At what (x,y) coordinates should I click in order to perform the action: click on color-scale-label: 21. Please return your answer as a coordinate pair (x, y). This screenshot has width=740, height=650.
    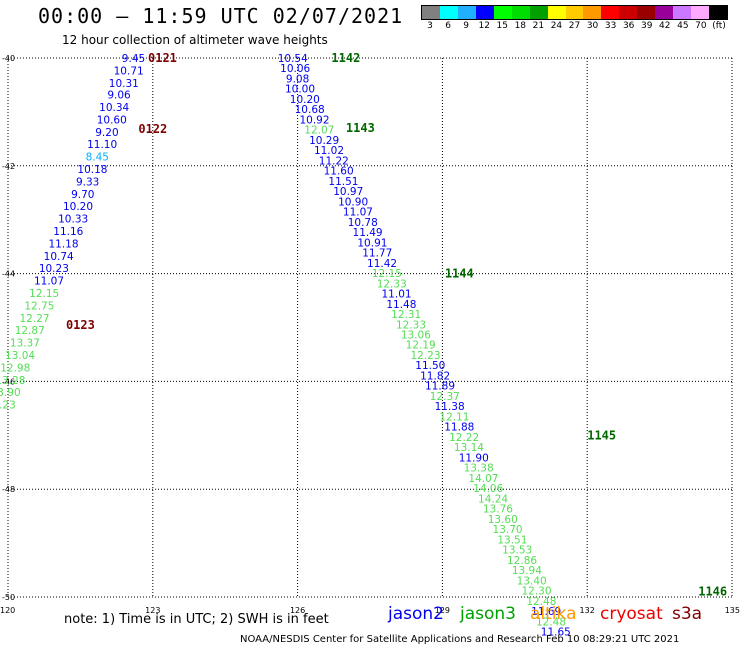
    Looking at the image, I should click on (538, 26).